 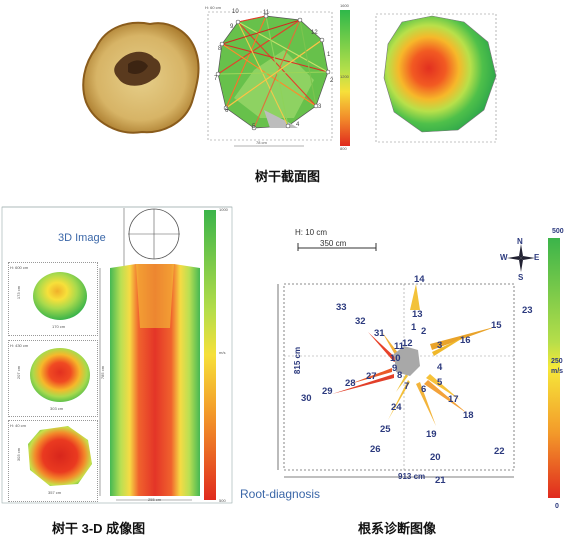 What do you see at coordinates (537, 257) in the screenshot?
I see `compass-e: E` at bounding box center [537, 257].